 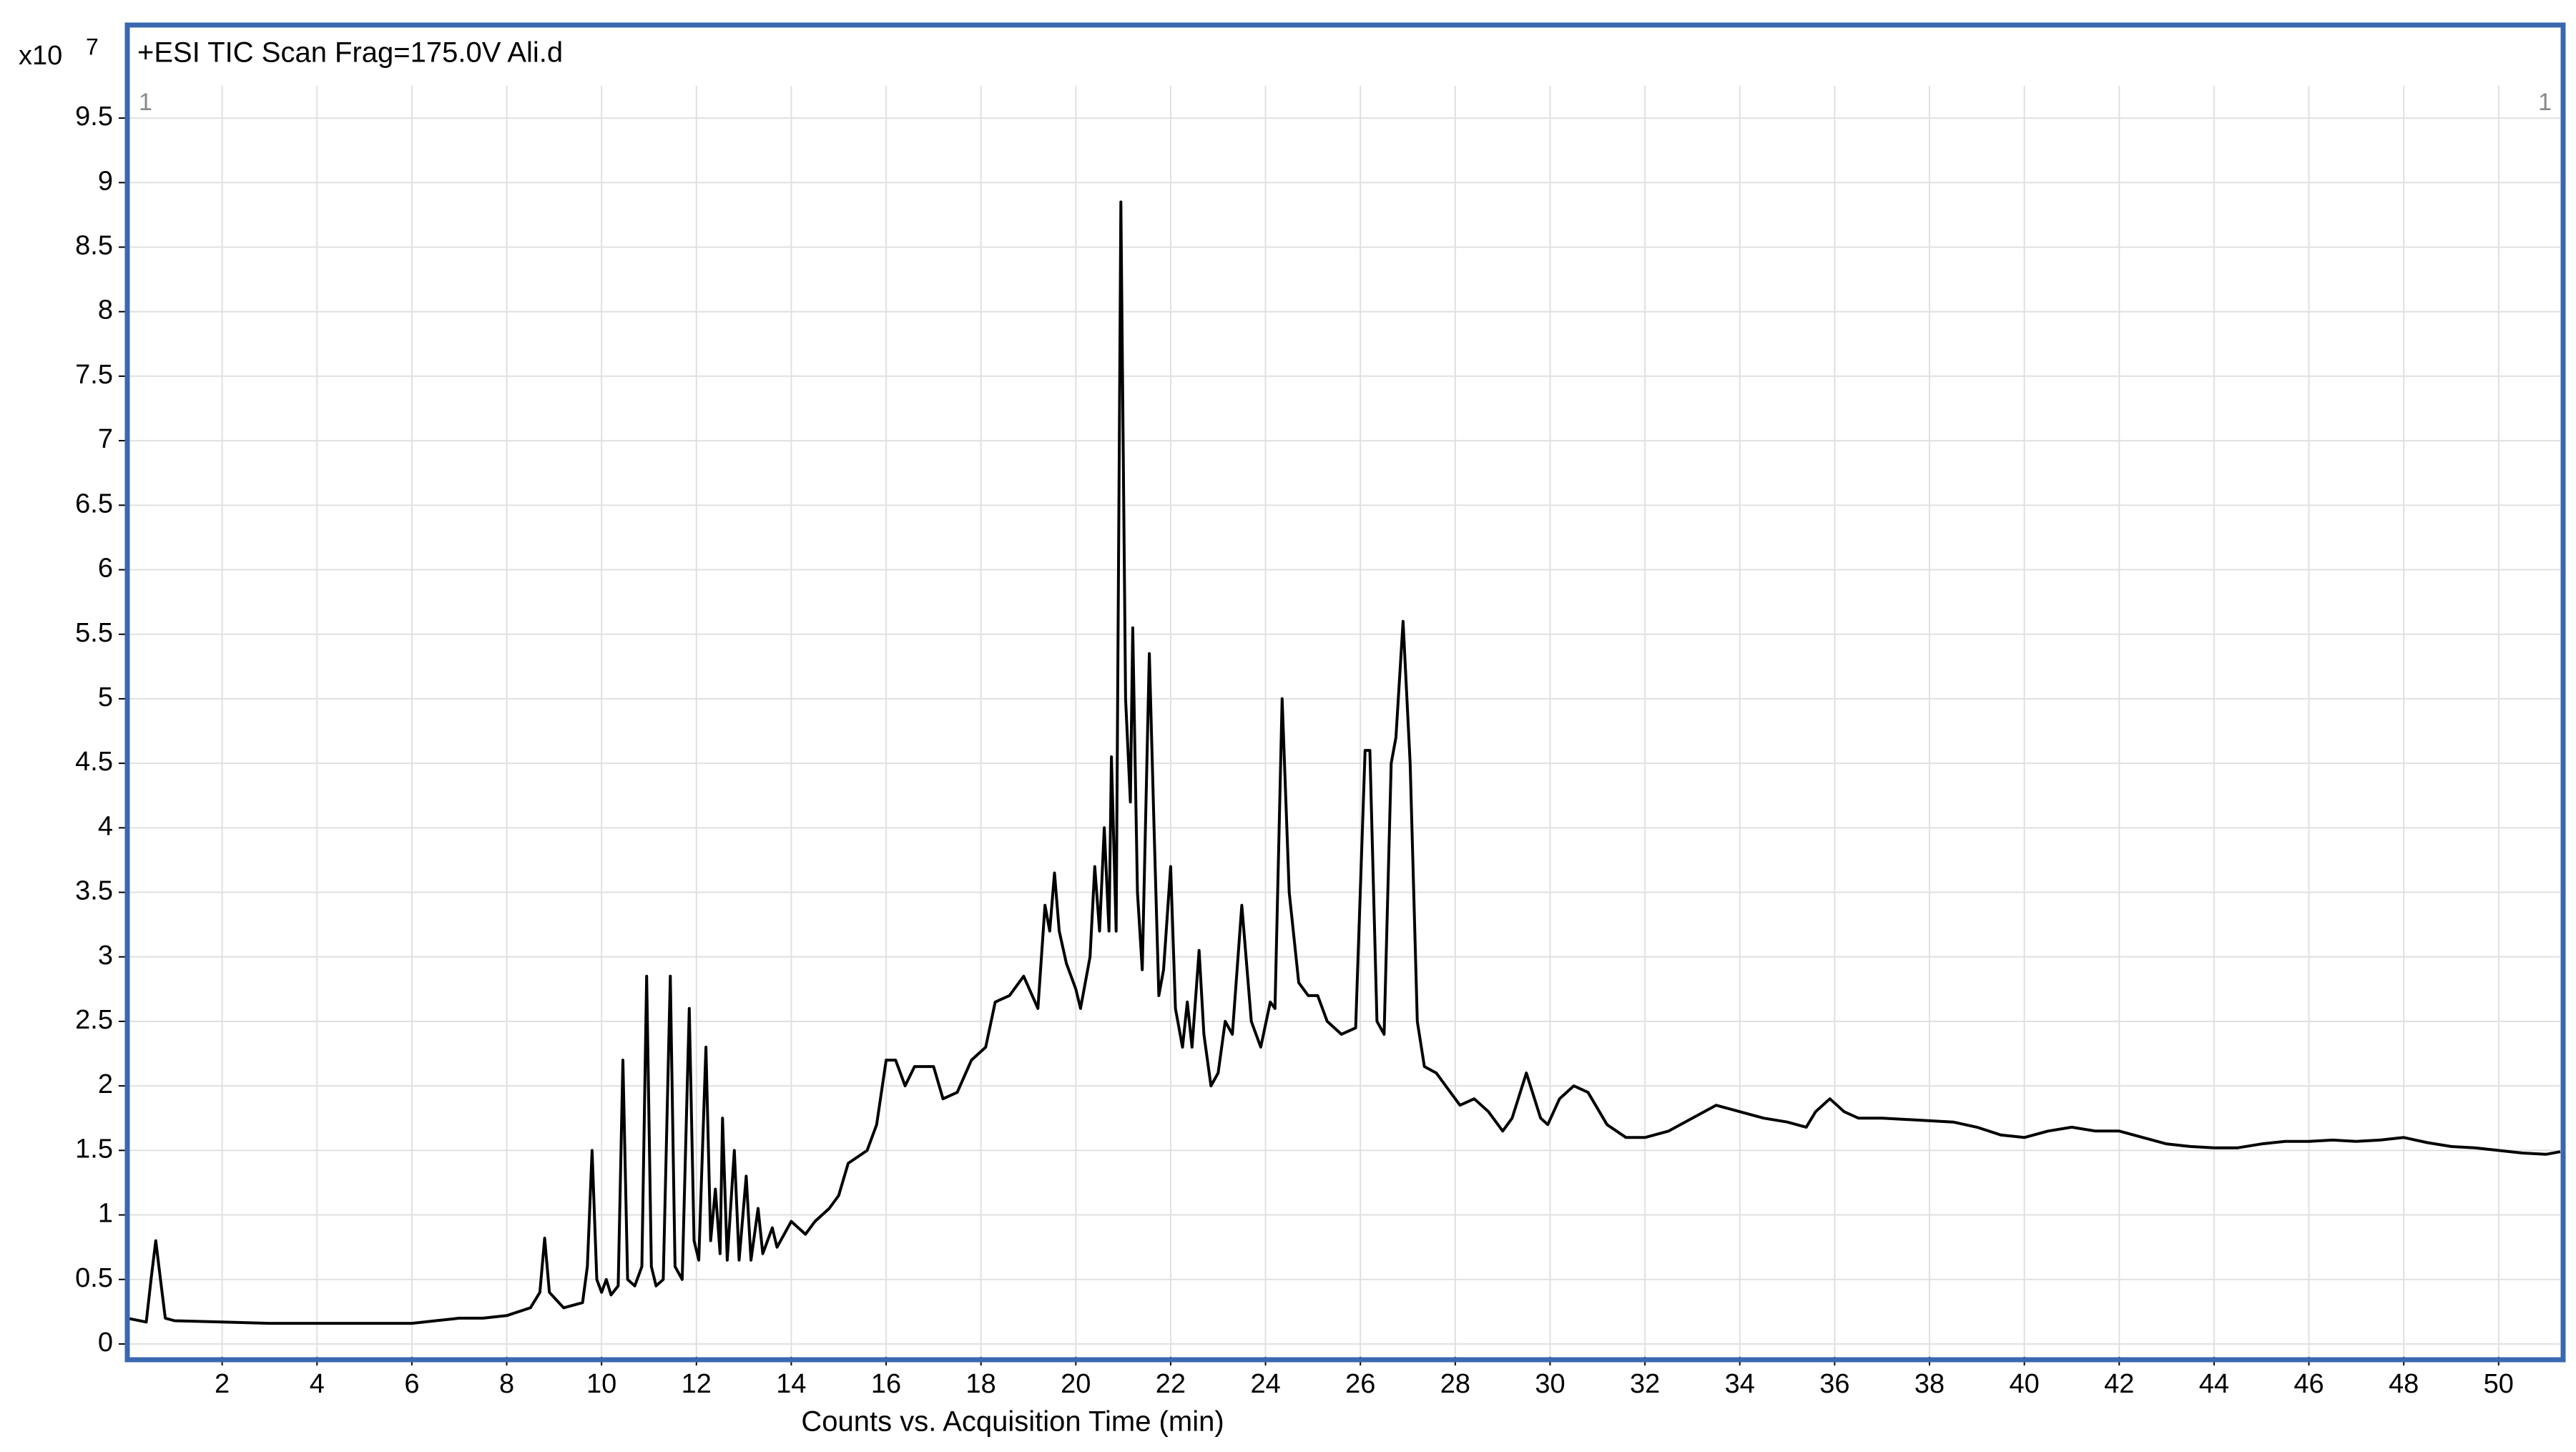 I want to click on x-tick-label: 24, so click(x=1265, y=1384).